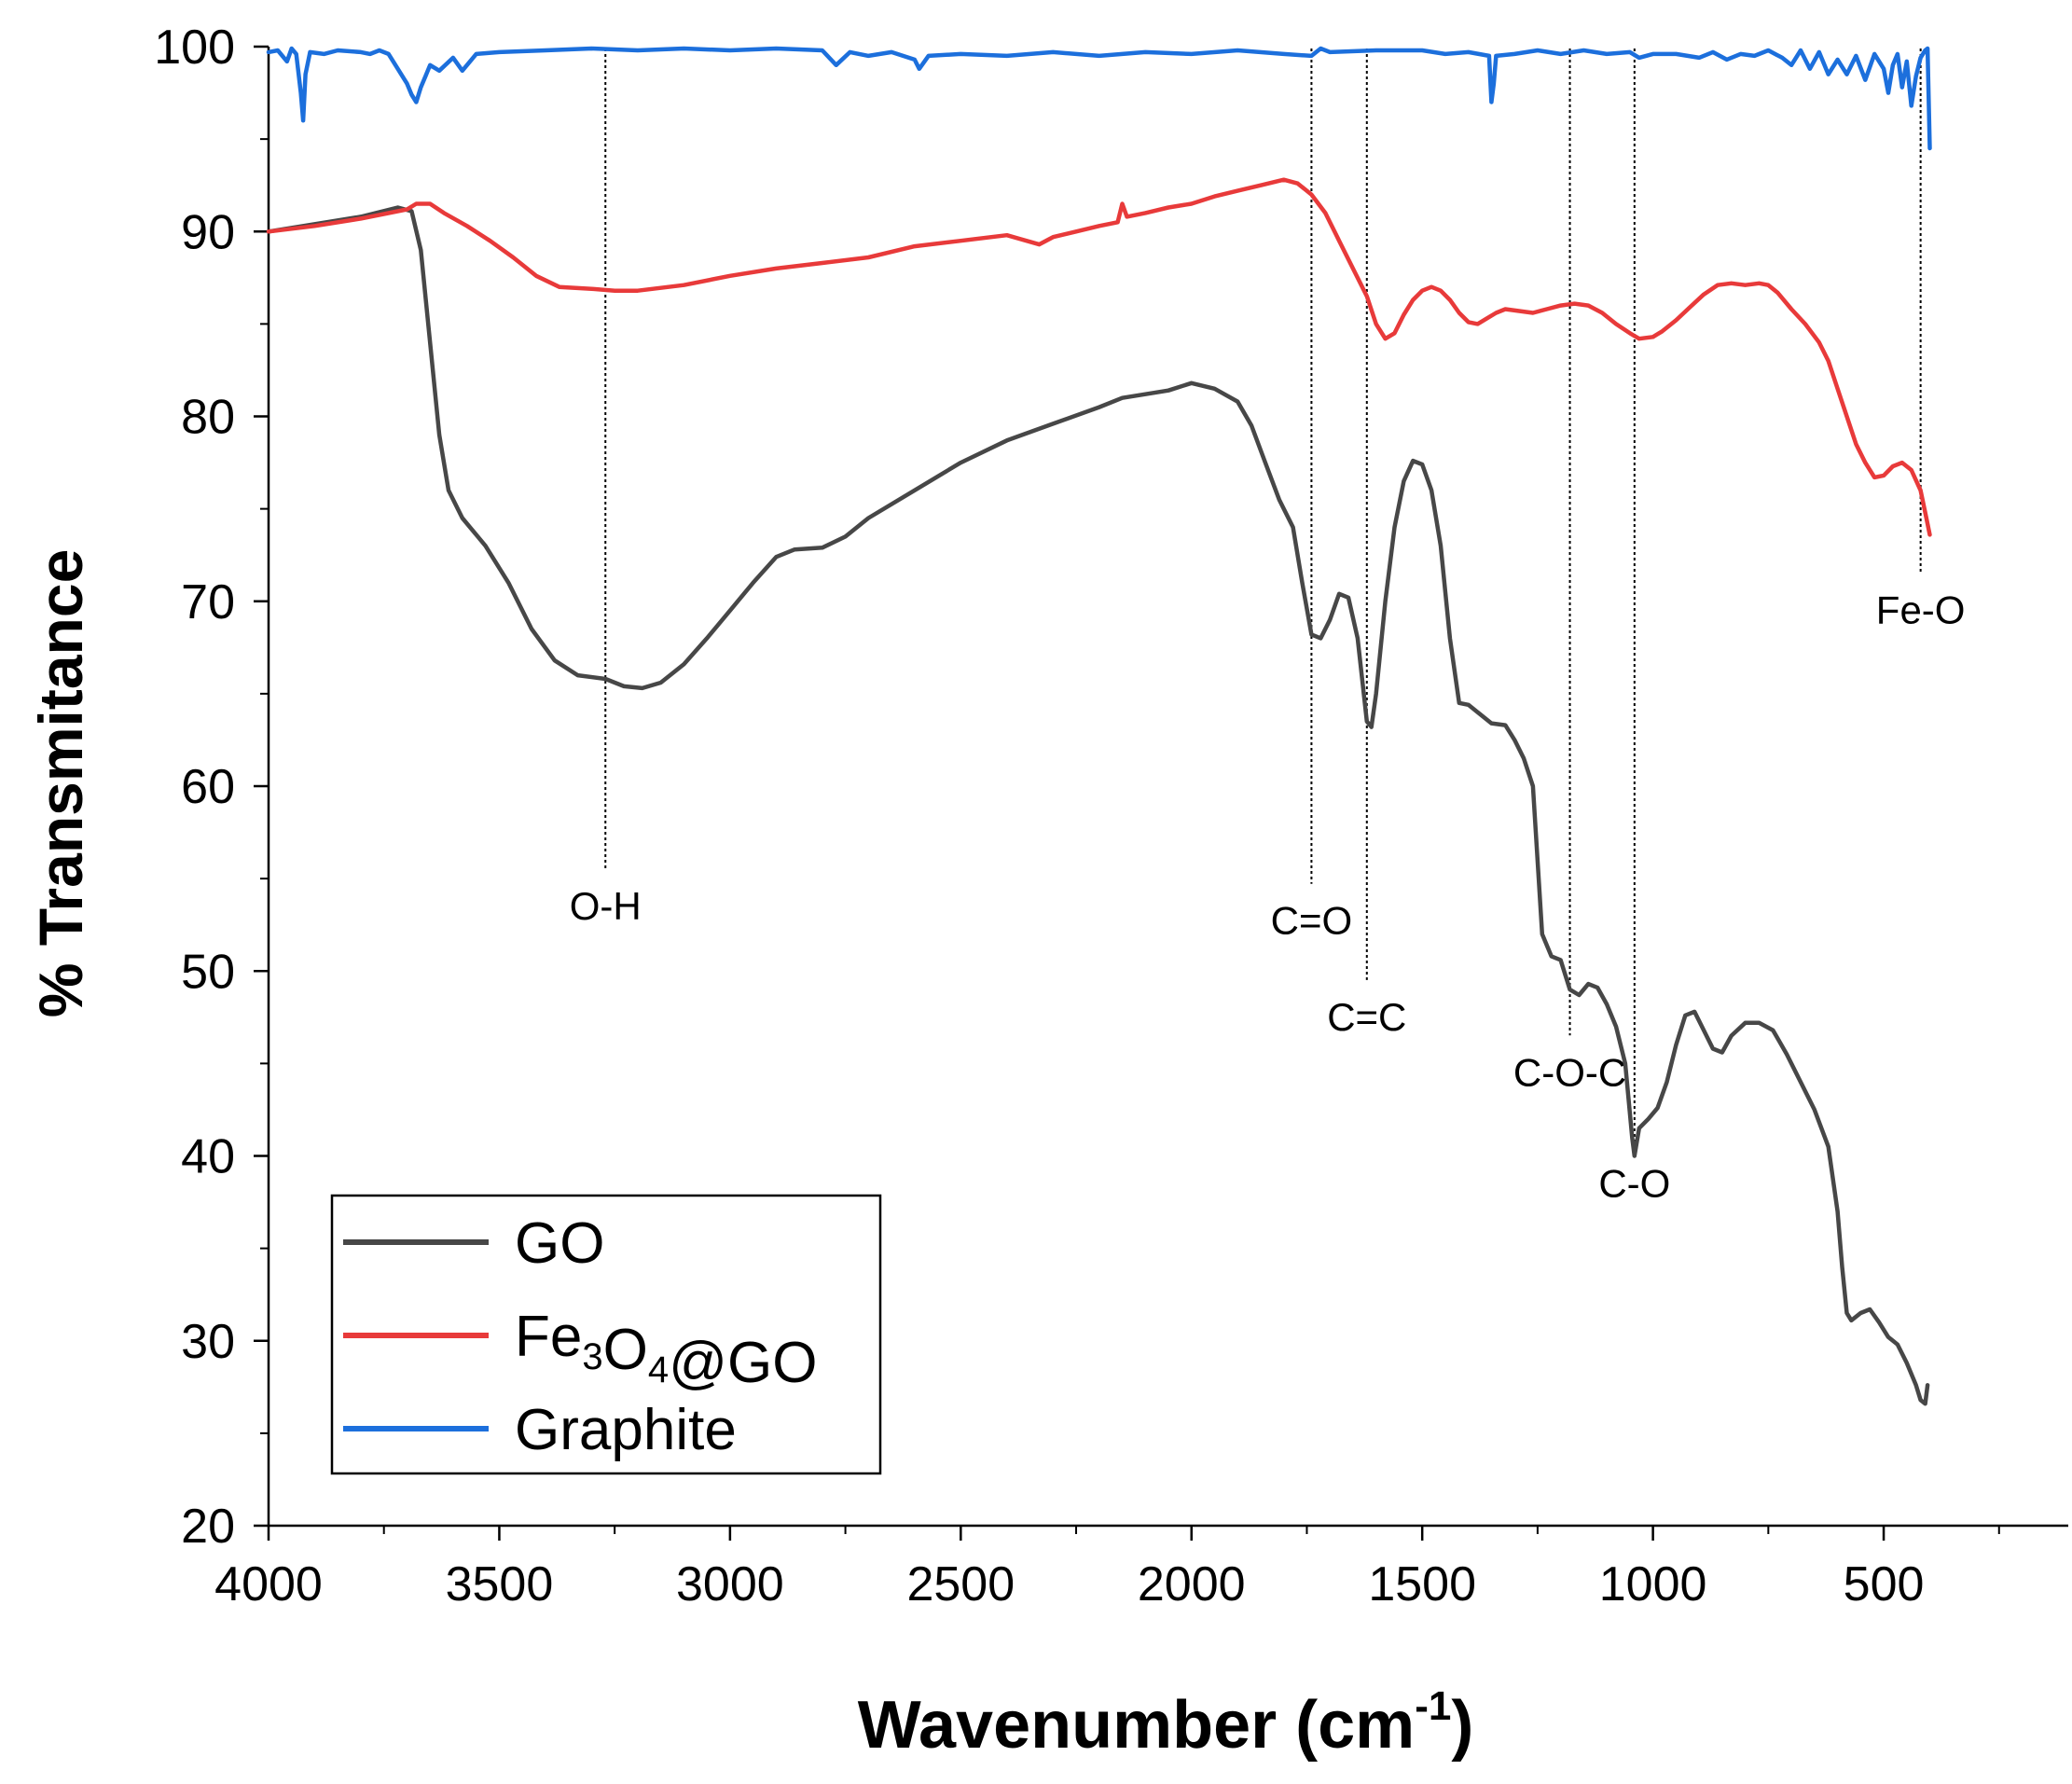 The height and width of the screenshot is (1784, 2072). Describe the element at coordinates (559, 1243) in the screenshot. I see `legend-label: GO` at that location.